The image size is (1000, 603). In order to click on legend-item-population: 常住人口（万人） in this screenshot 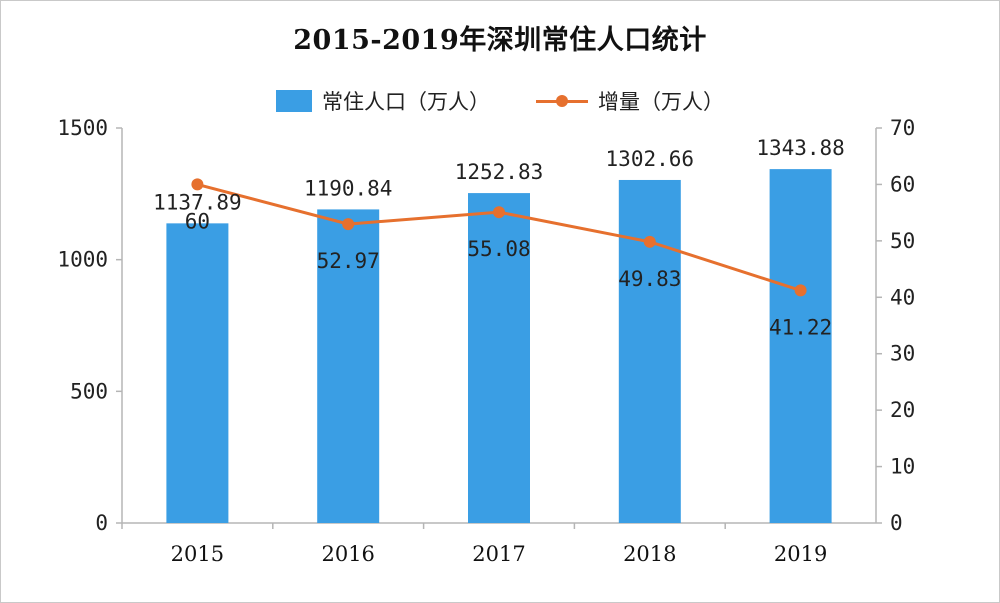, I will do `click(383, 101)`.